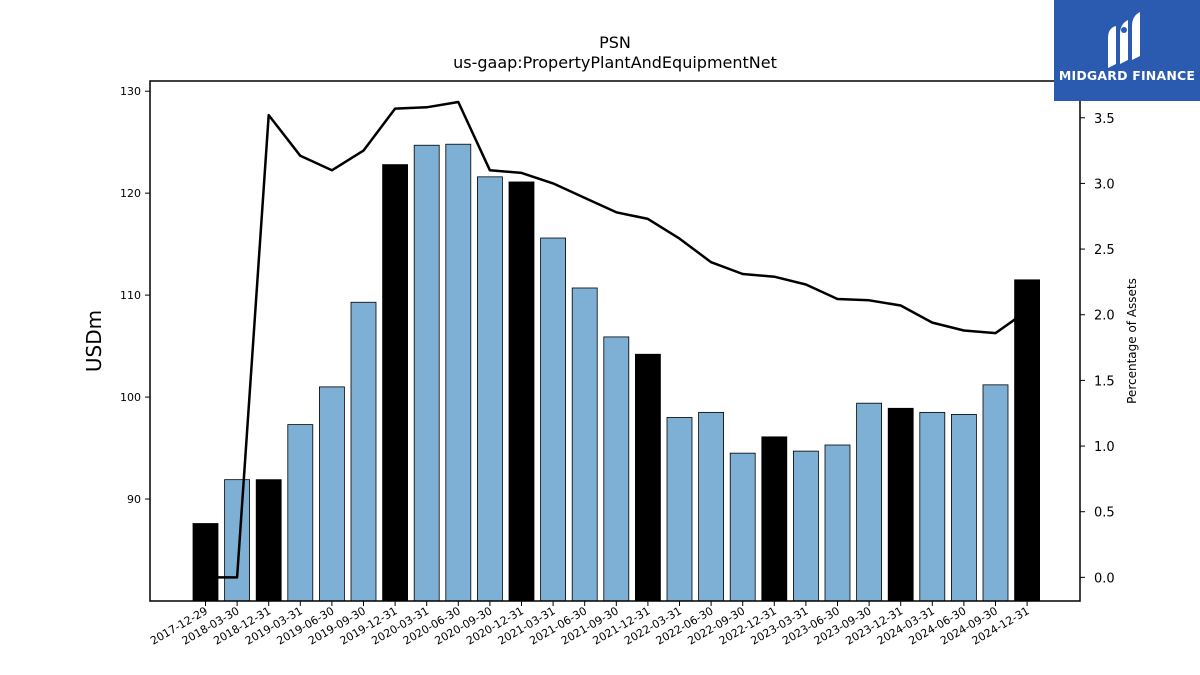 The height and width of the screenshot is (675, 1200). Describe the element at coordinates (1124, 40) in the screenshot. I see `midgard-logo-icon` at that location.